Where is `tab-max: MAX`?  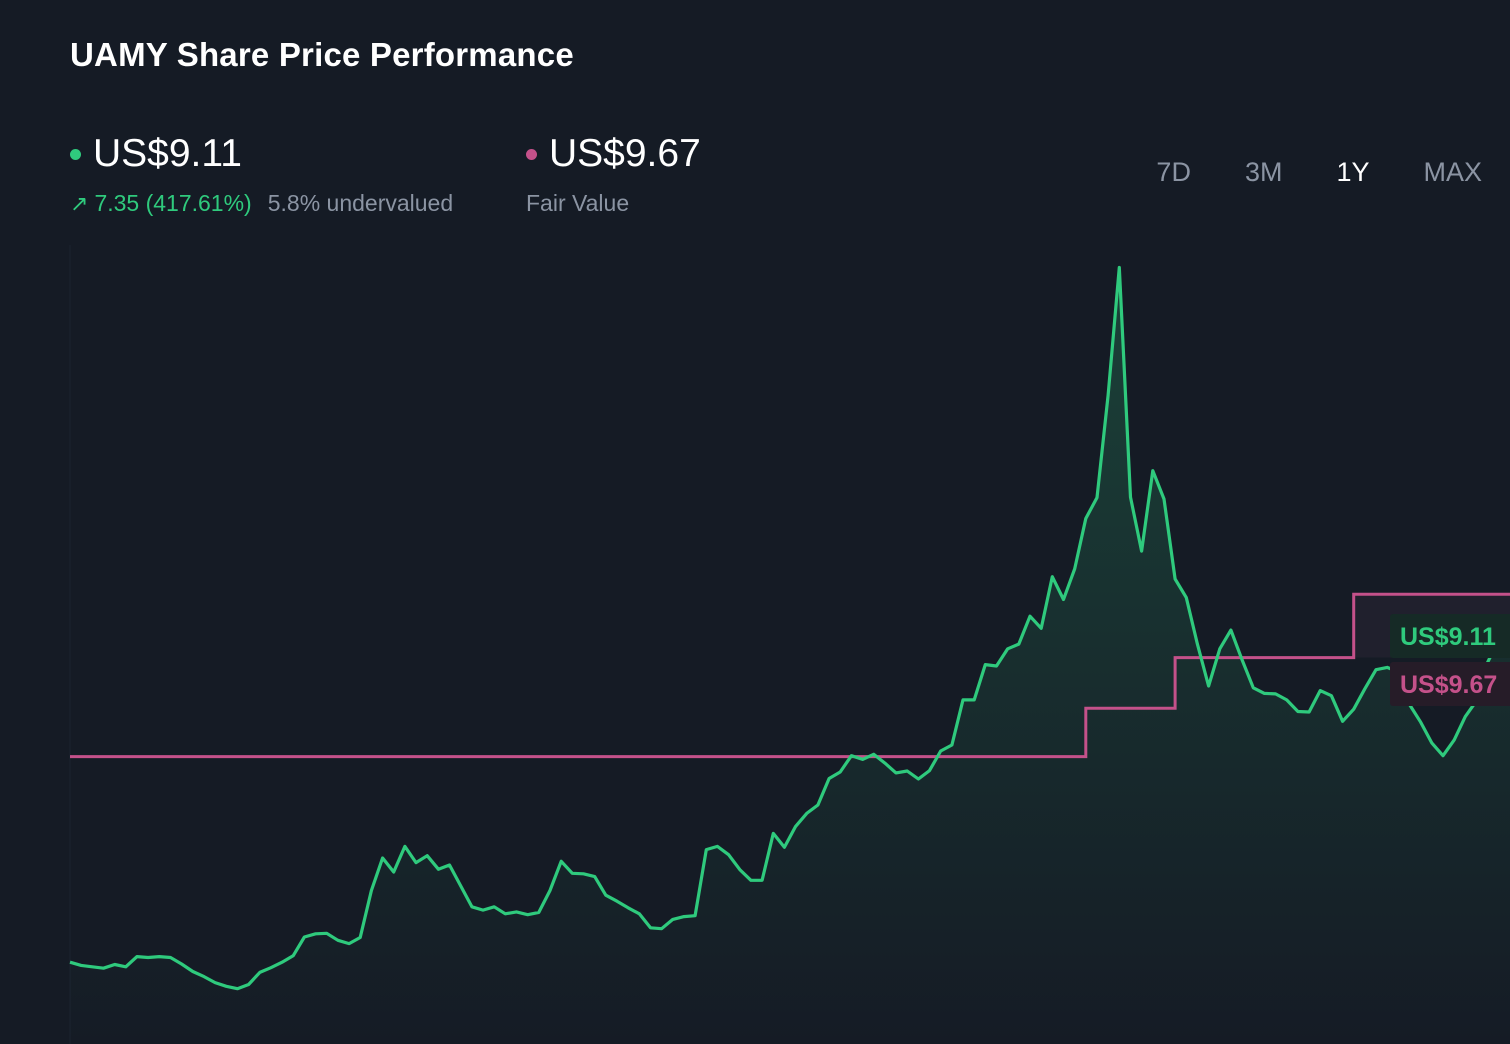 tab-max: MAX is located at coordinates (1452, 172).